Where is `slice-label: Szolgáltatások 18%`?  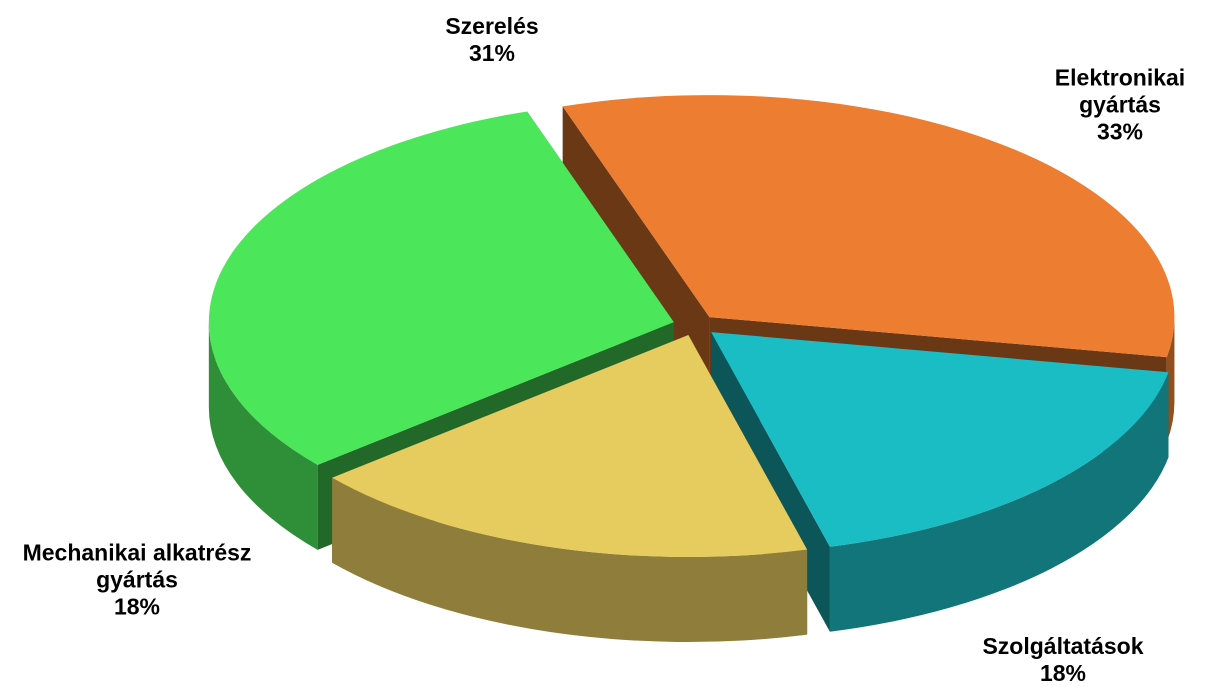
slice-label: Szolgáltatások 18% is located at coordinates (1063, 660).